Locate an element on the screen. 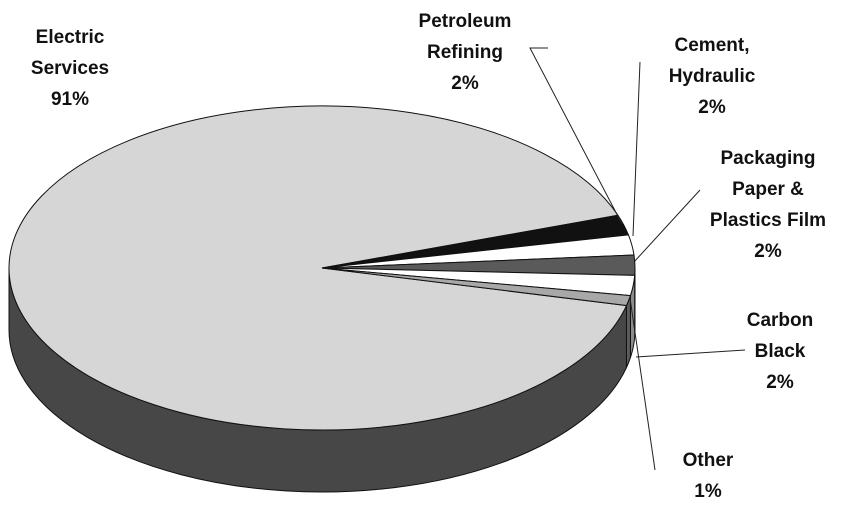  slice-label: Carbon Black 2% is located at coordinates (780, 351).